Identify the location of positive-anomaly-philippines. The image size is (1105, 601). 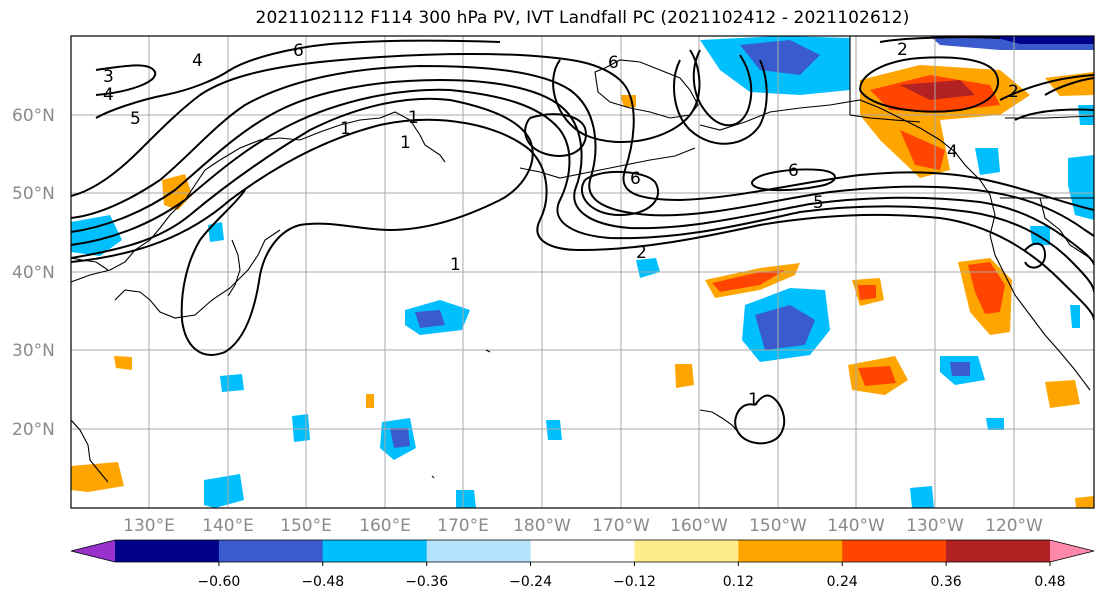
(97, 477).